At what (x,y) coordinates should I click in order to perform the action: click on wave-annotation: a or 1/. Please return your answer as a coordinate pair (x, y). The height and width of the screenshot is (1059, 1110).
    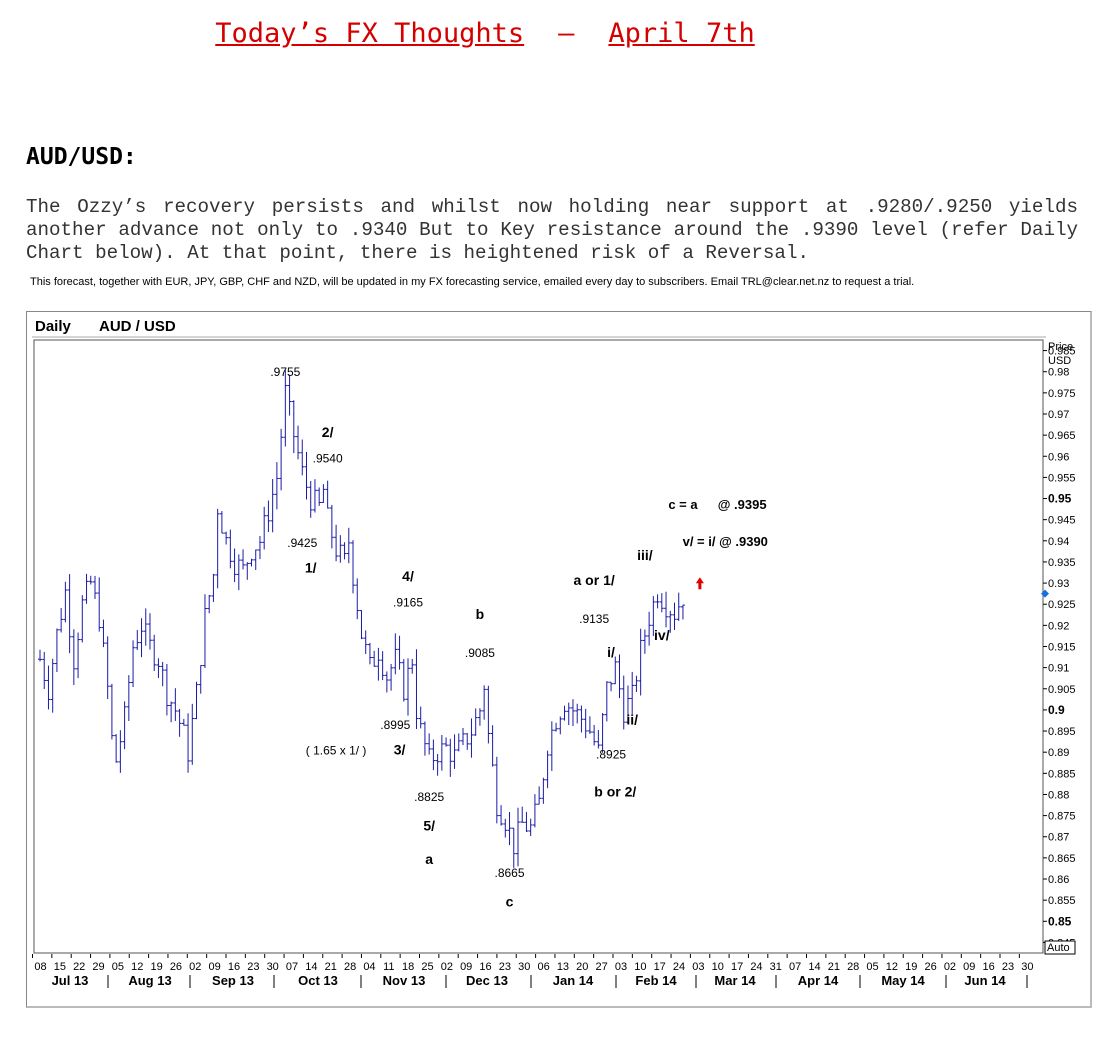
    Looking at the image, I should click on (594, 580).